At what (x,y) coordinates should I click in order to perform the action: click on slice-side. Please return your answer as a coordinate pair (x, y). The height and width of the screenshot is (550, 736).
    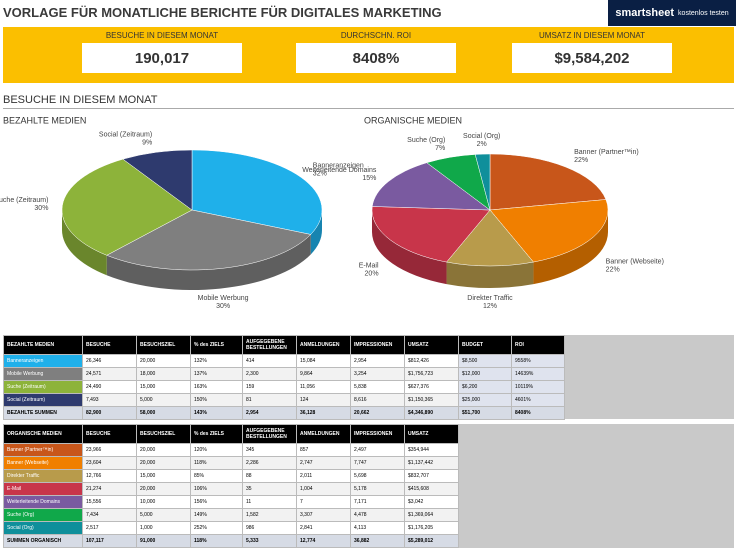
    Looking at the image, I should click on (409, 247).